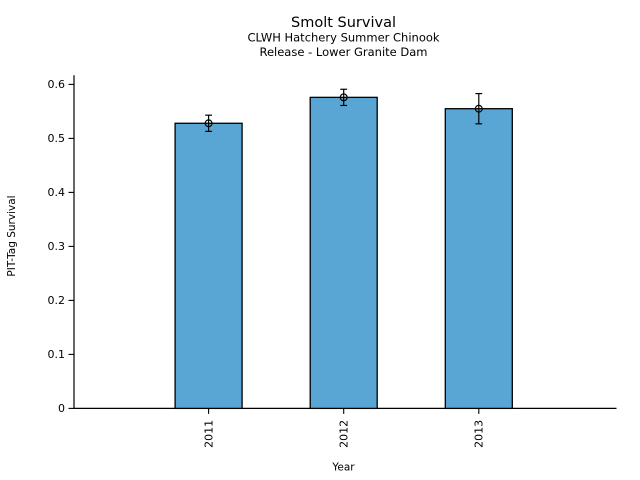  What do you see at coordinates (343, 23) in the screenshot?
I see `chart-title: Smolt Survival` at bounding box center [343, 23].